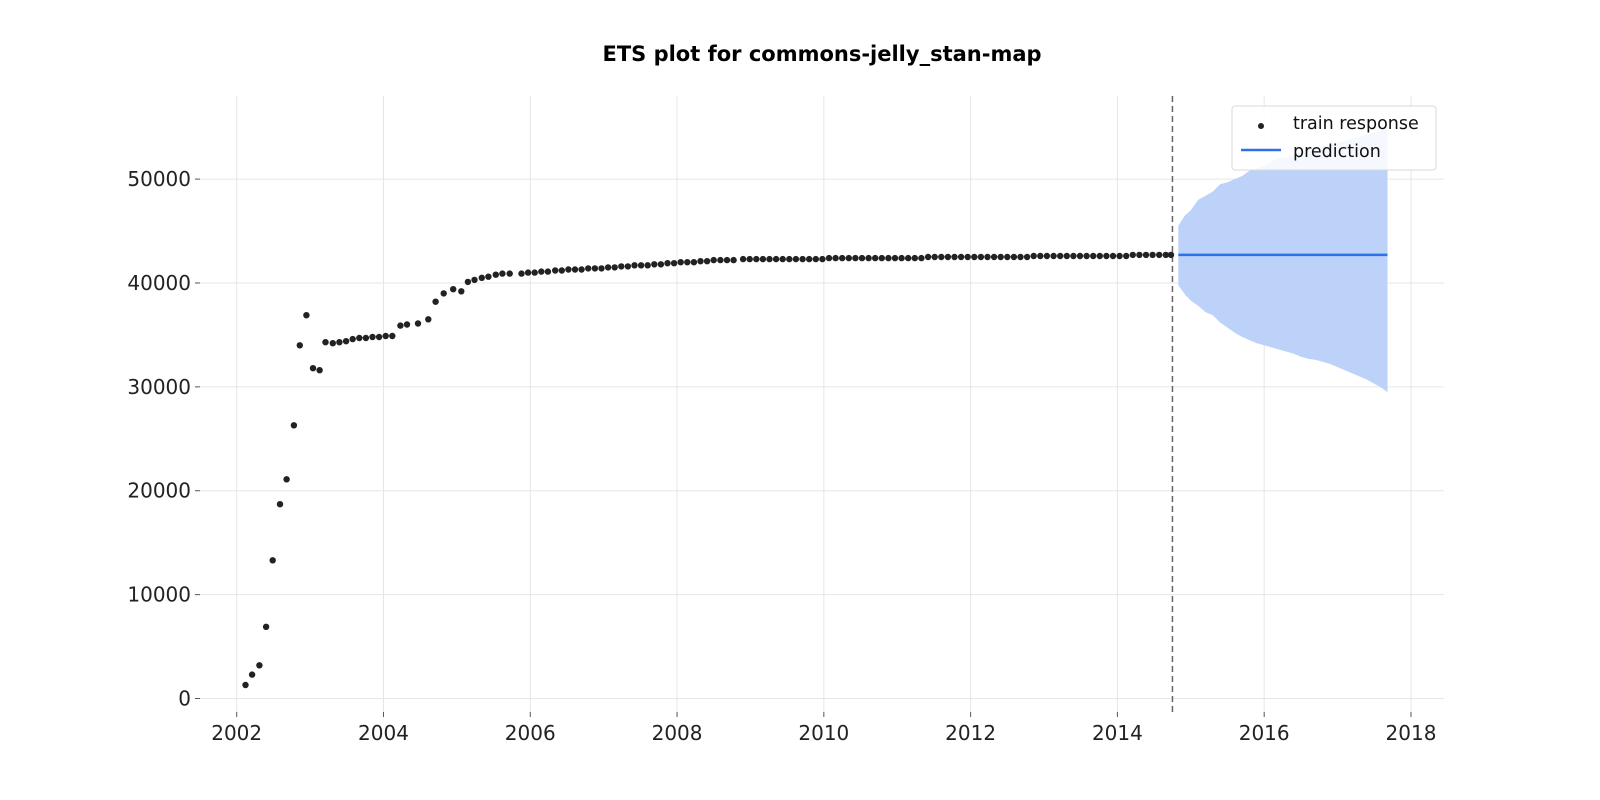  Describe the element at coordinates (1117, 733) in the screenshot. I see `x-tick-label: 2014` at that location.